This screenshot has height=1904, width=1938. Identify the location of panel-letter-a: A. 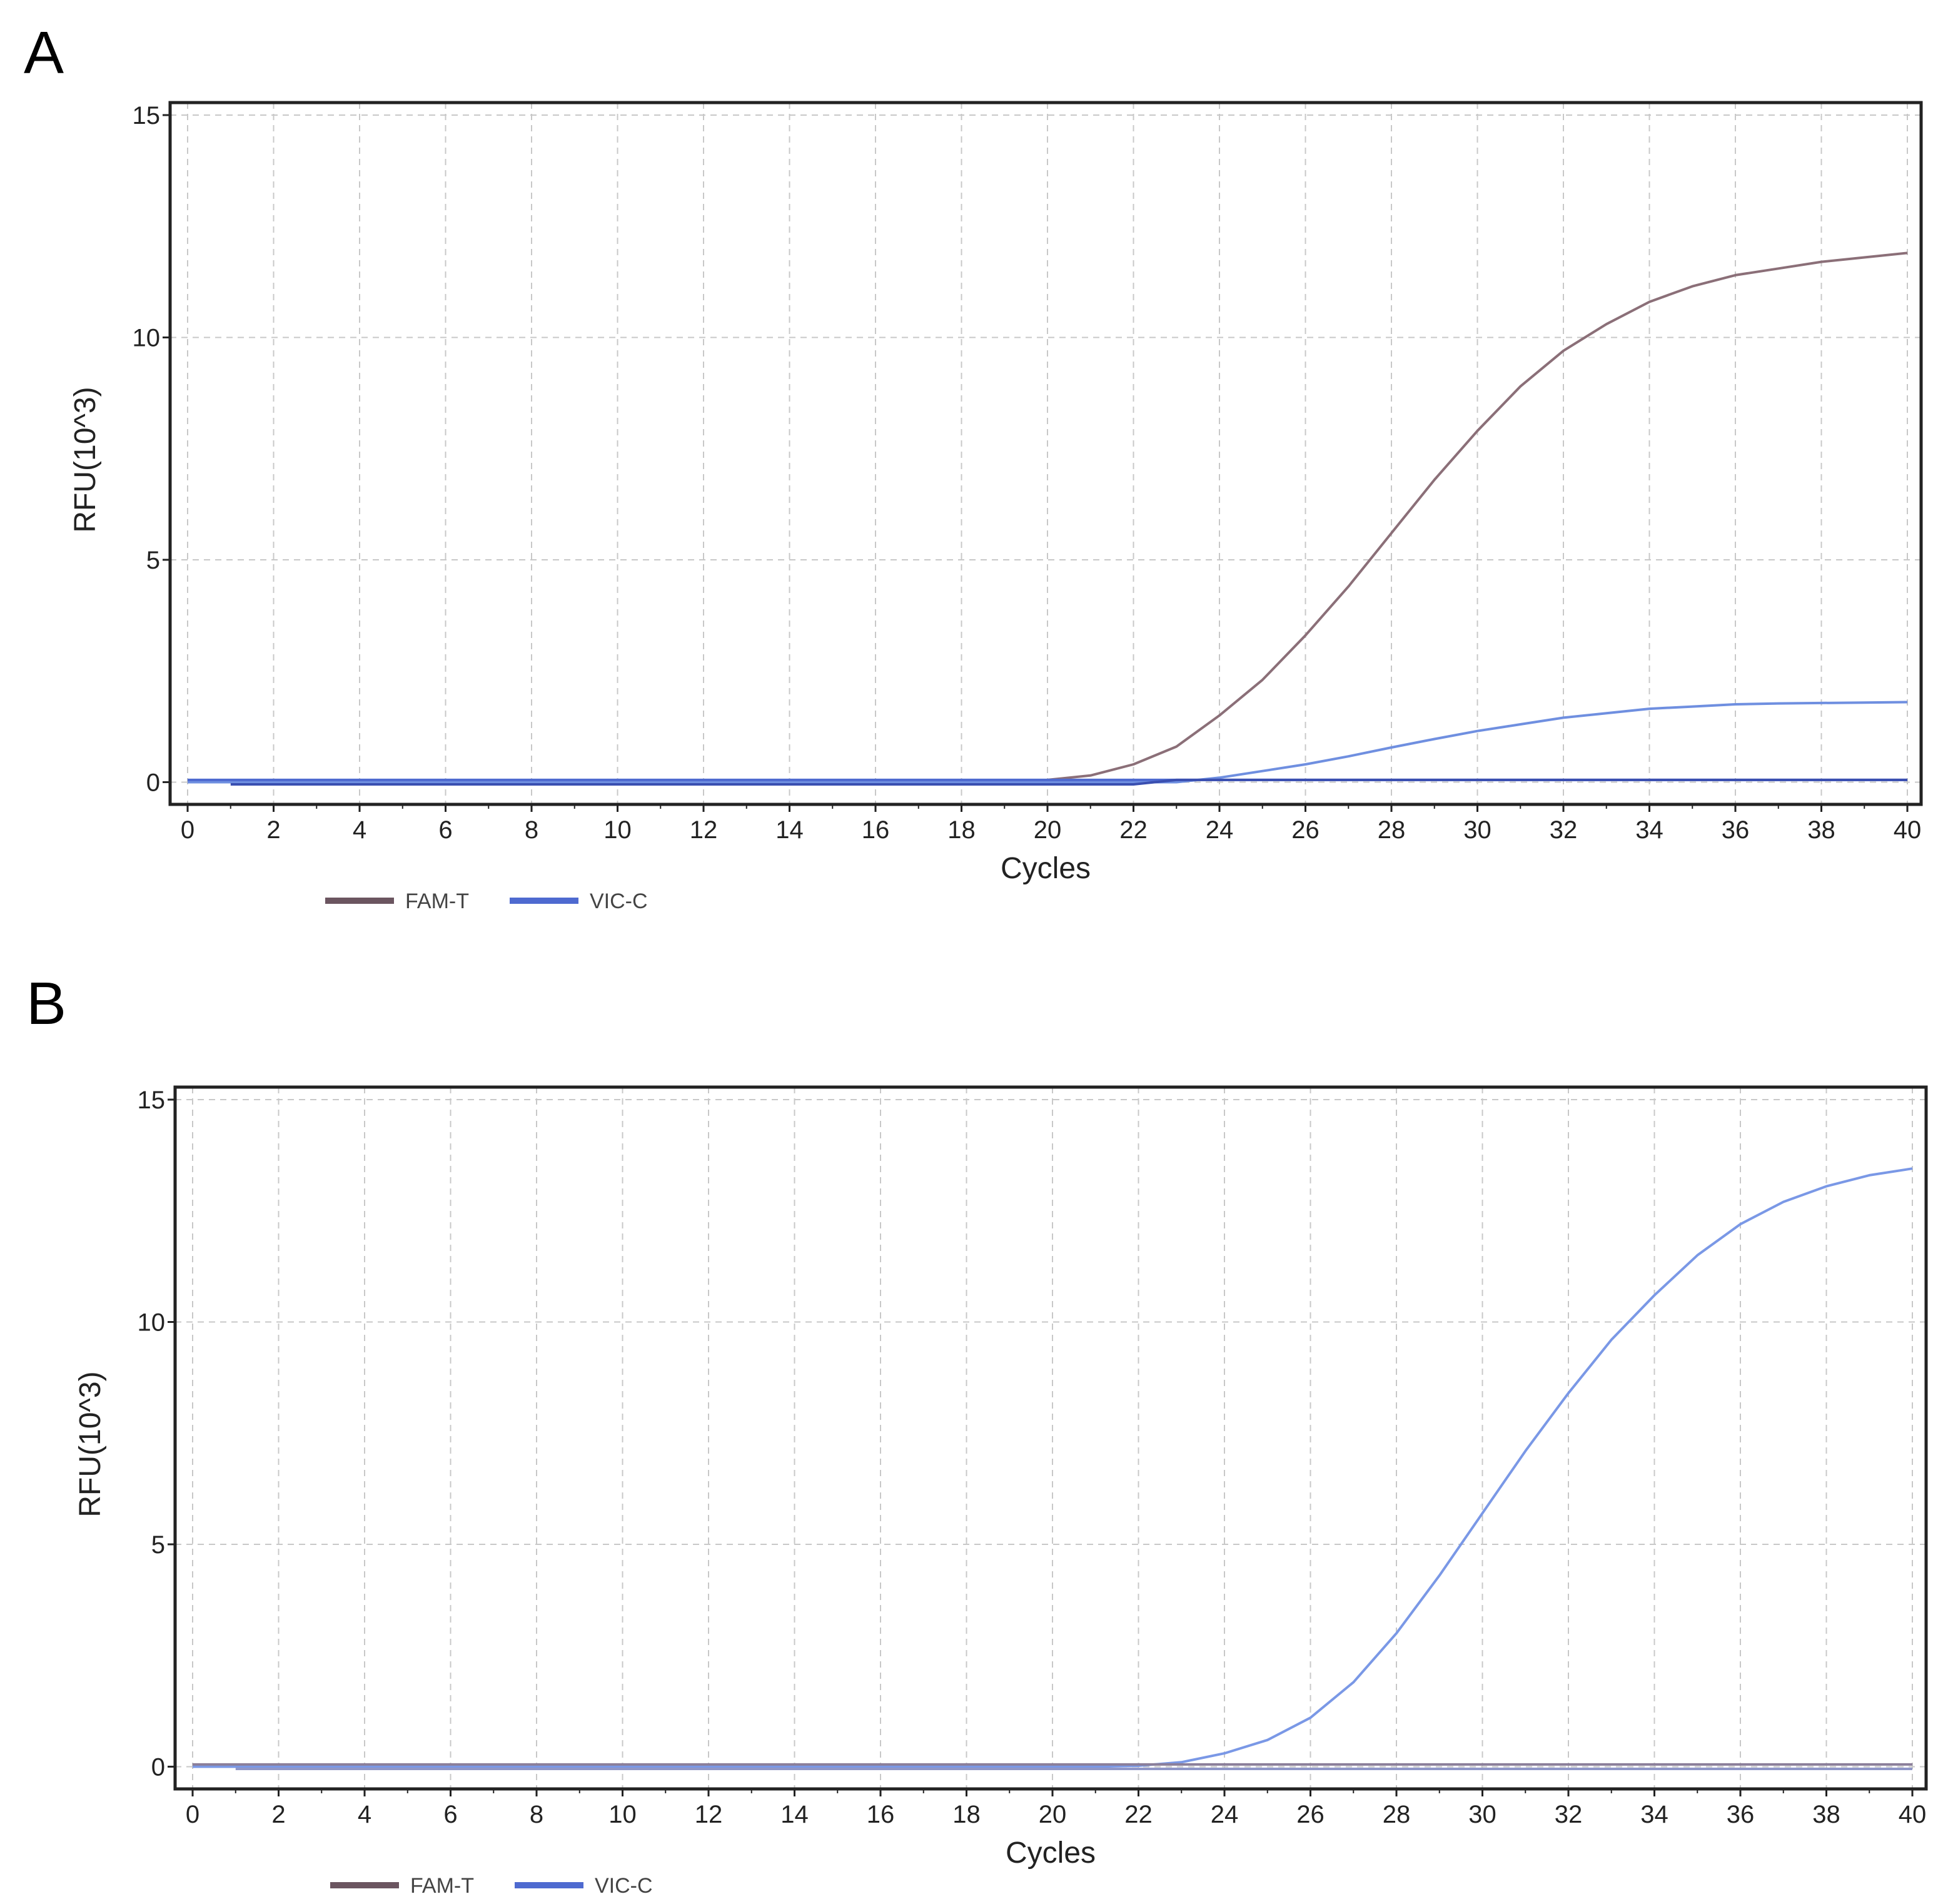
(44, 52).